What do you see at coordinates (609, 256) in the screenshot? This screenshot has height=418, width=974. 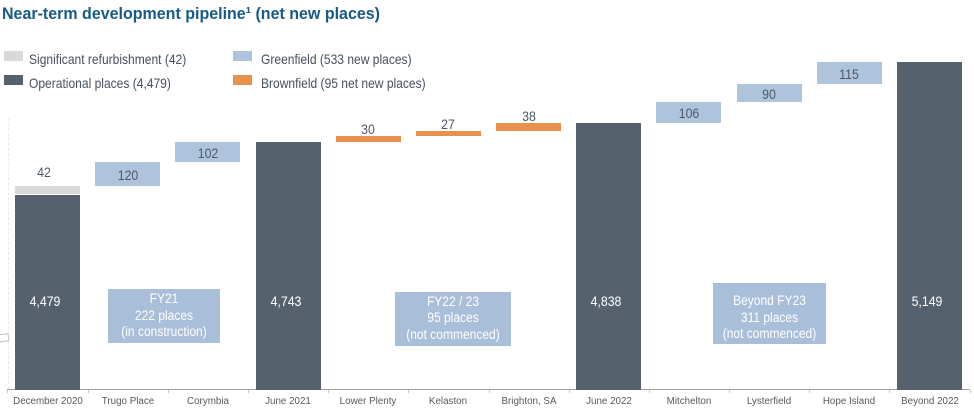 I see `bar-june-2022-operational` at bounding box center [609, 256].